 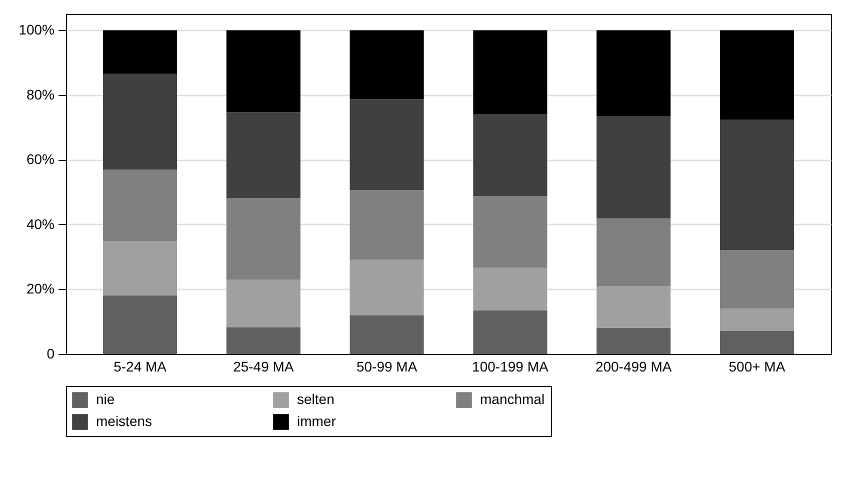 What do you see at coordinates (36, 30) in the screenshot?
I see `y-tick-label: 100%` at bounding box center [36, 30].